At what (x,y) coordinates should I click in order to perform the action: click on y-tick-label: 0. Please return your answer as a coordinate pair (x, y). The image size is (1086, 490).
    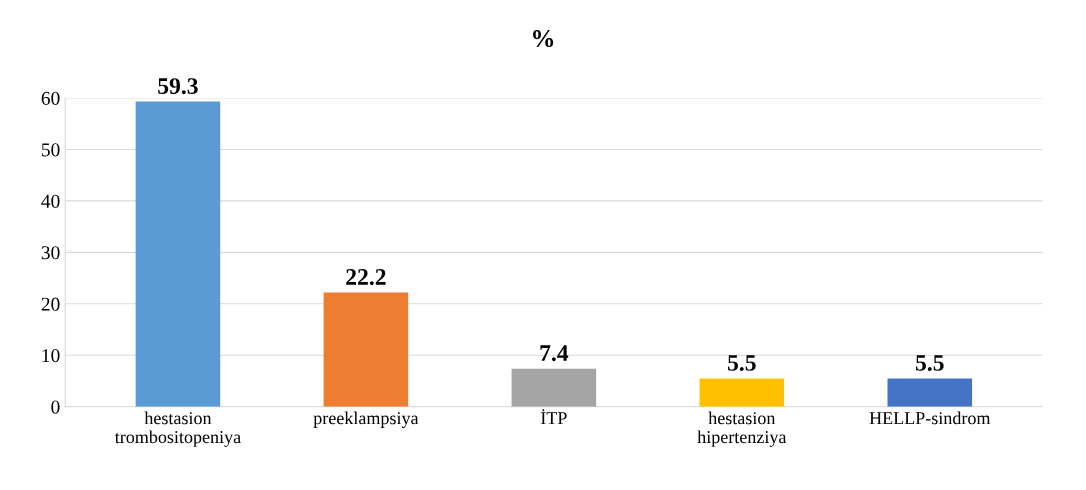
    Looking at the image, I should click on (55, 407).